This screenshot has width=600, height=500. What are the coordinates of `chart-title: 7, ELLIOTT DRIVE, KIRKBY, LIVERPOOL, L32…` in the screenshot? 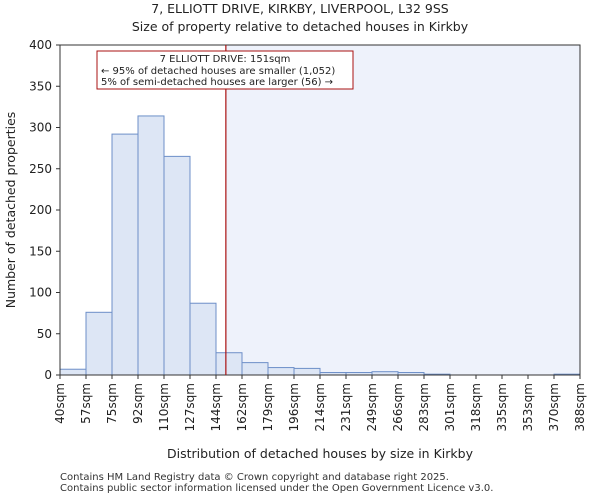 It's located at (300, 8).